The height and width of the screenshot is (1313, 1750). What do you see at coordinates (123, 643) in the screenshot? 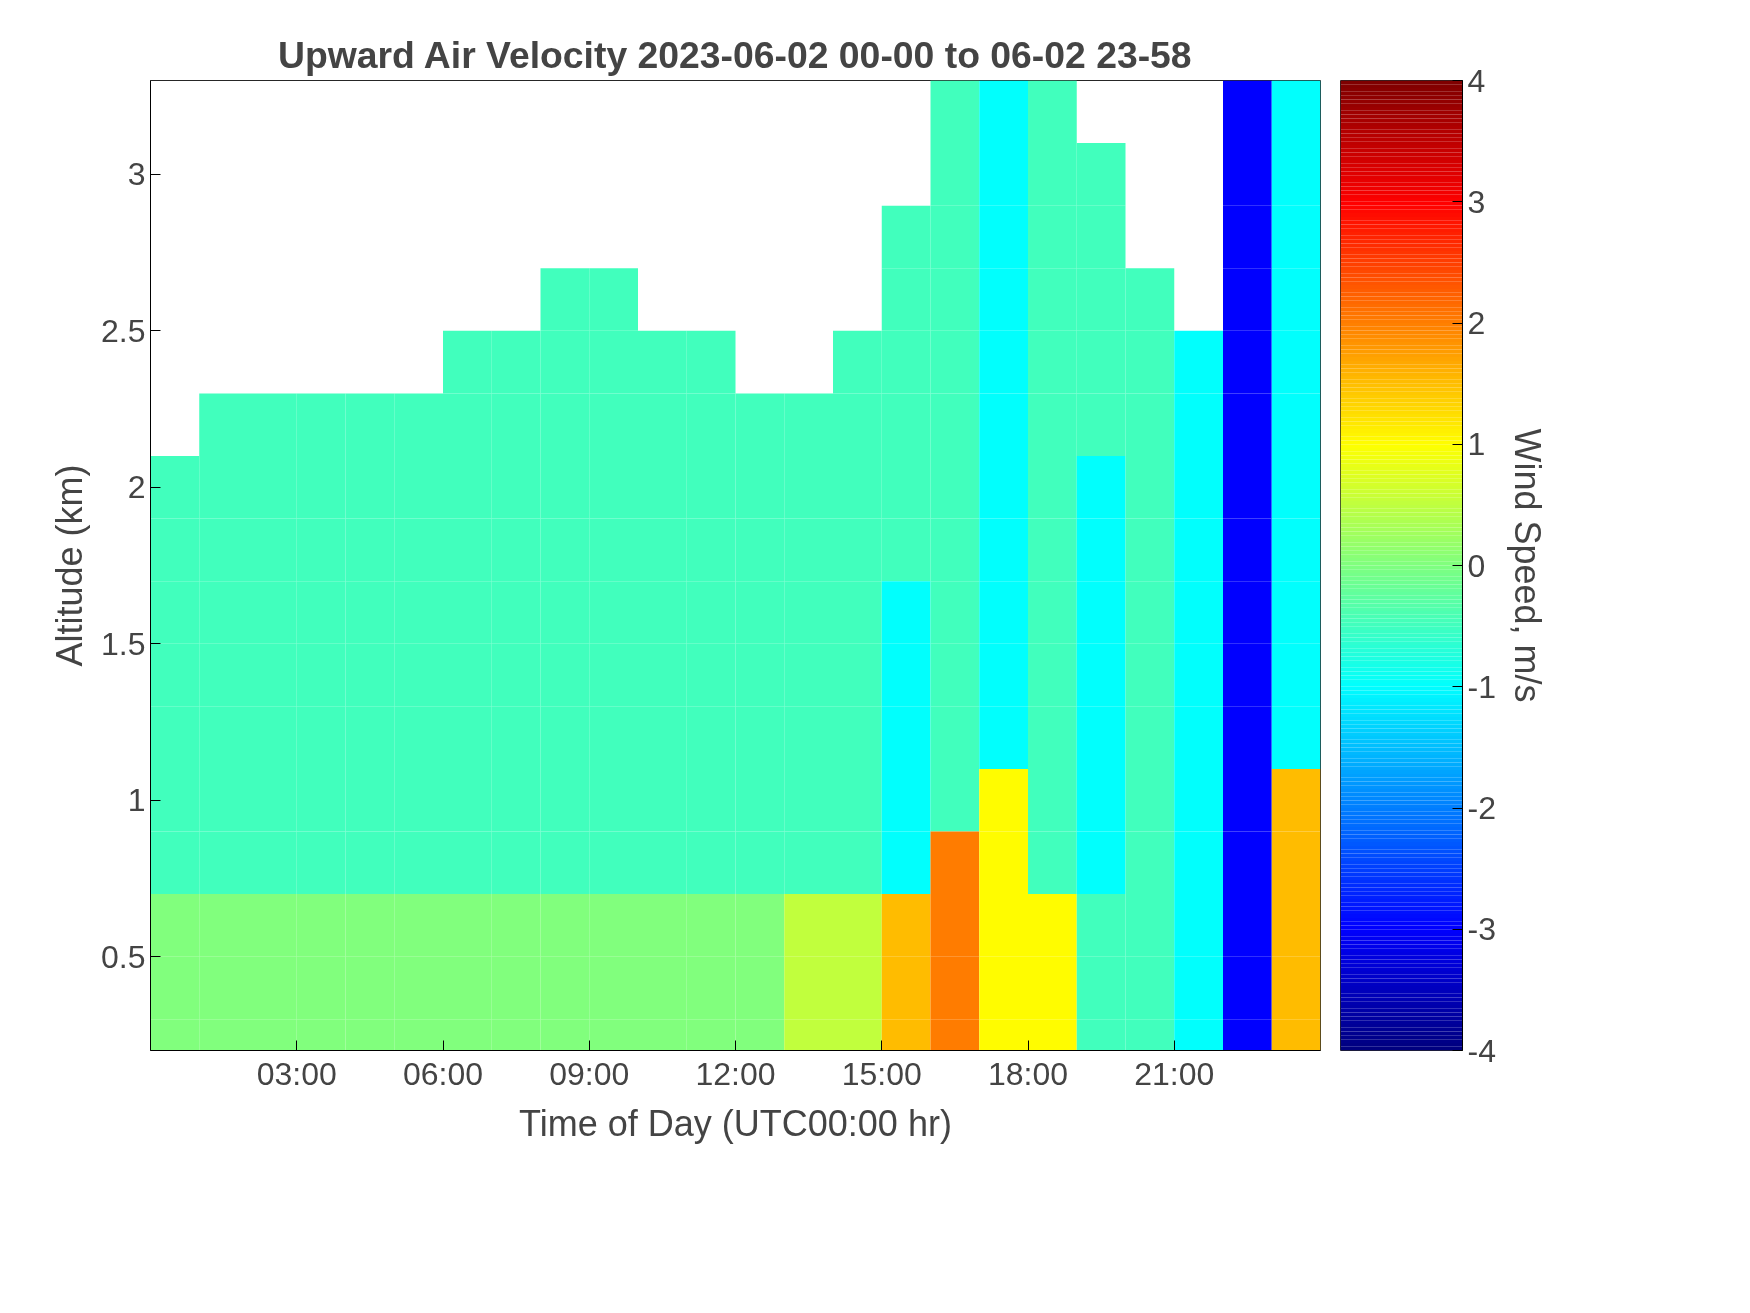
I see `y-tick-label: 1.5` at bounding box center [123, 643].